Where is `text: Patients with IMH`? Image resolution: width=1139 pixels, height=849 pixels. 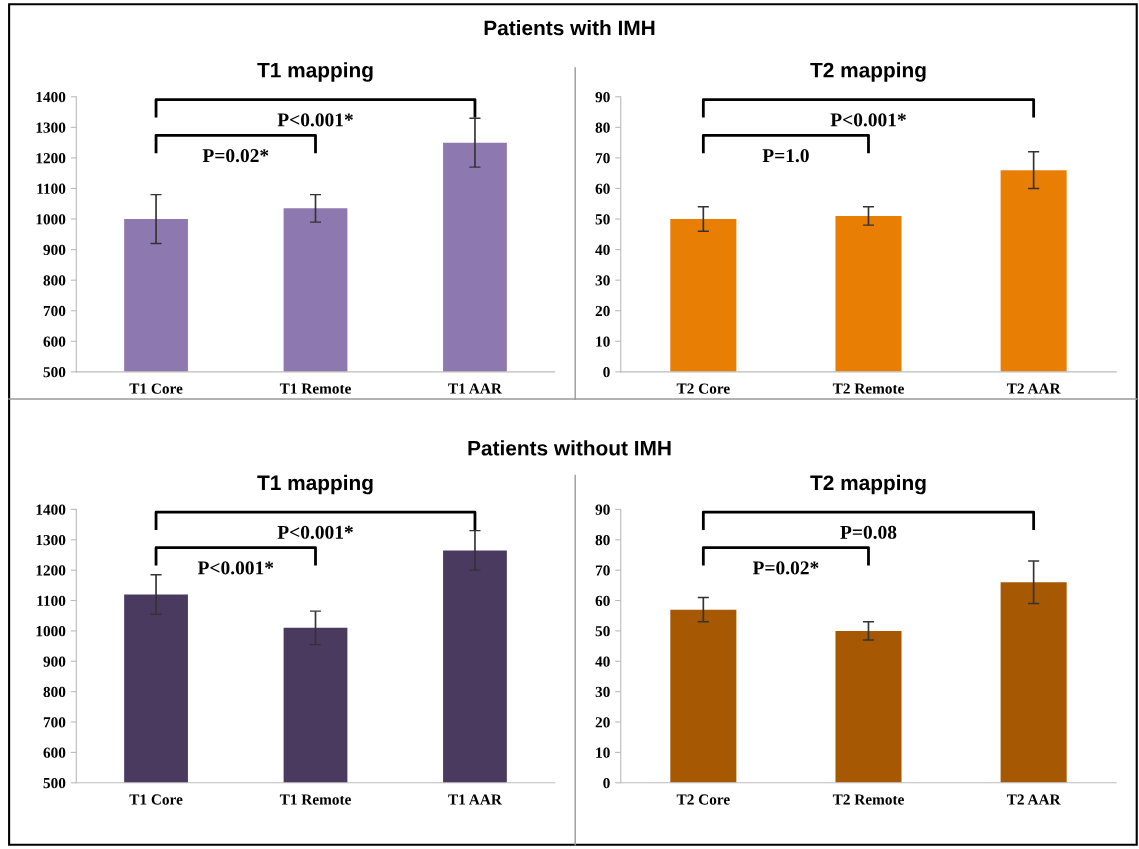 text: Patients with IMH is located at coordinates (569, 28).